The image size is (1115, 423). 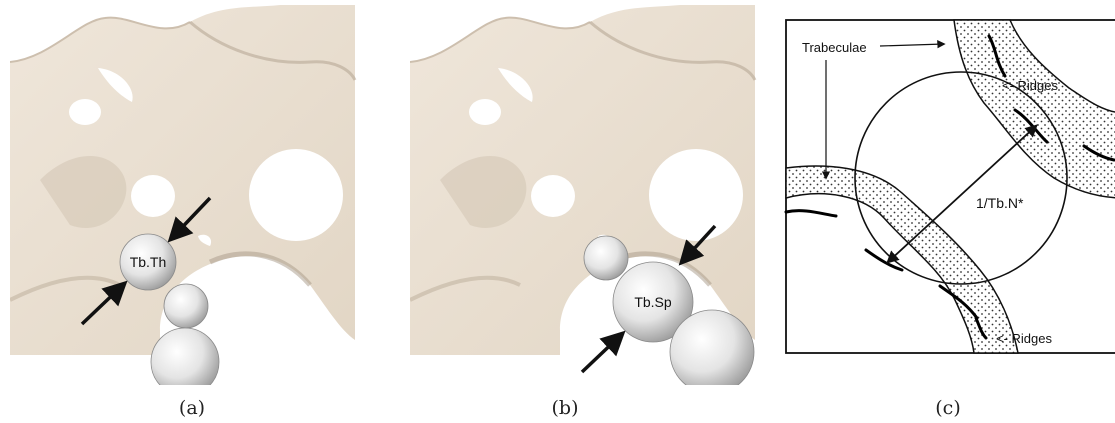 What do you see at coordinates (1024, 338) in the screenshot?
I see `ridges-label-bottom: <- Ridges` at bounding box center [1024, 338].